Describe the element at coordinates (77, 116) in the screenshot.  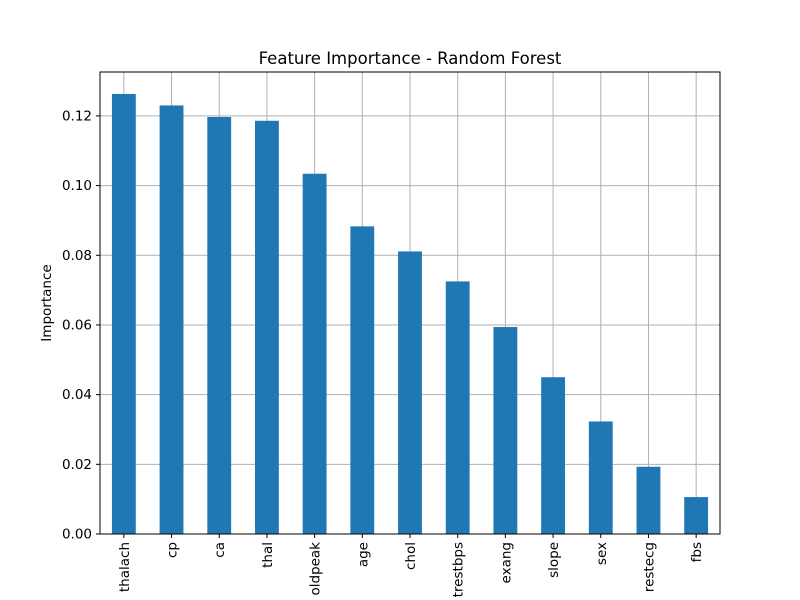
I see `y-tick-label: 0.12` at that location.